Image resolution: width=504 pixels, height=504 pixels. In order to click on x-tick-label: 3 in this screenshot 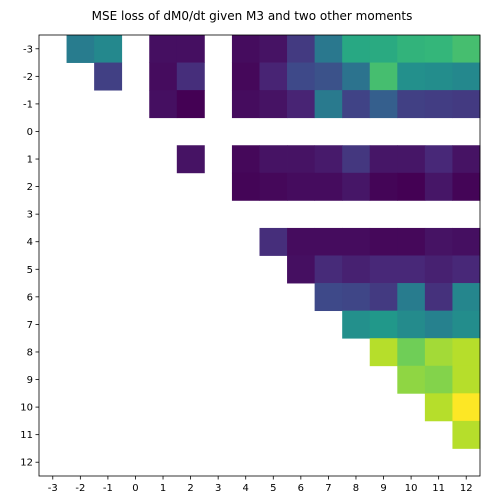, I will do `click(218, 488)`.